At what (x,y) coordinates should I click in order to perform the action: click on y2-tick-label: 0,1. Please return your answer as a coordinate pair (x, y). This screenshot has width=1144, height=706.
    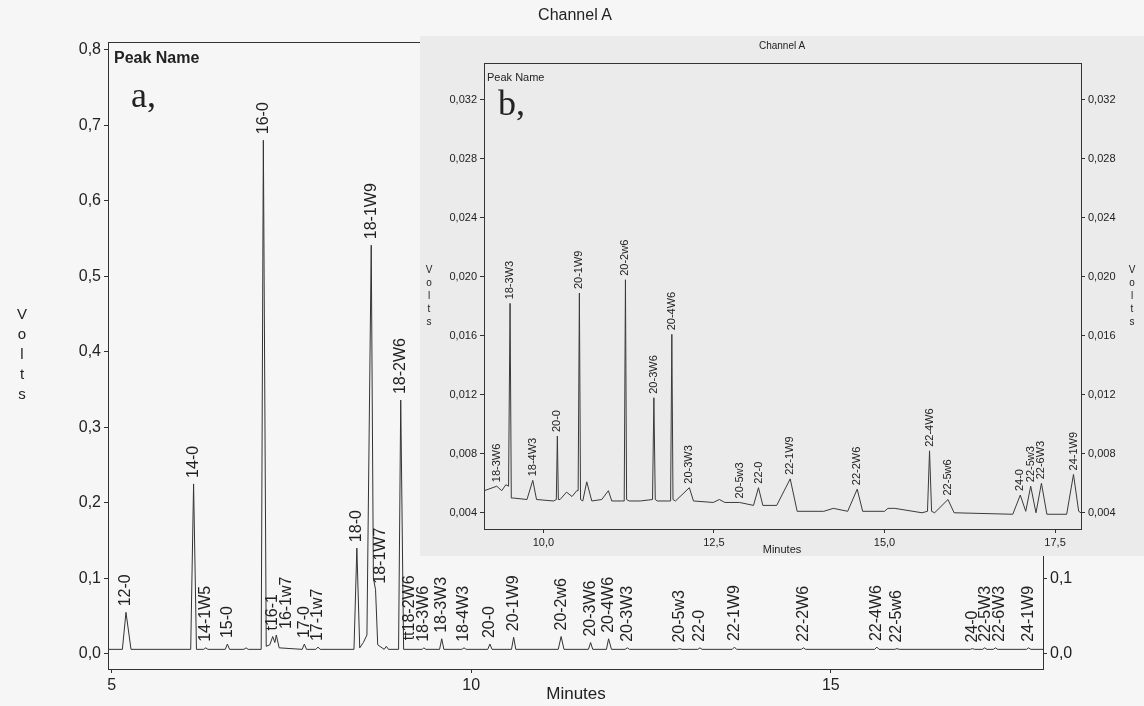
    Looking at the image, I should click on (1061, 577).